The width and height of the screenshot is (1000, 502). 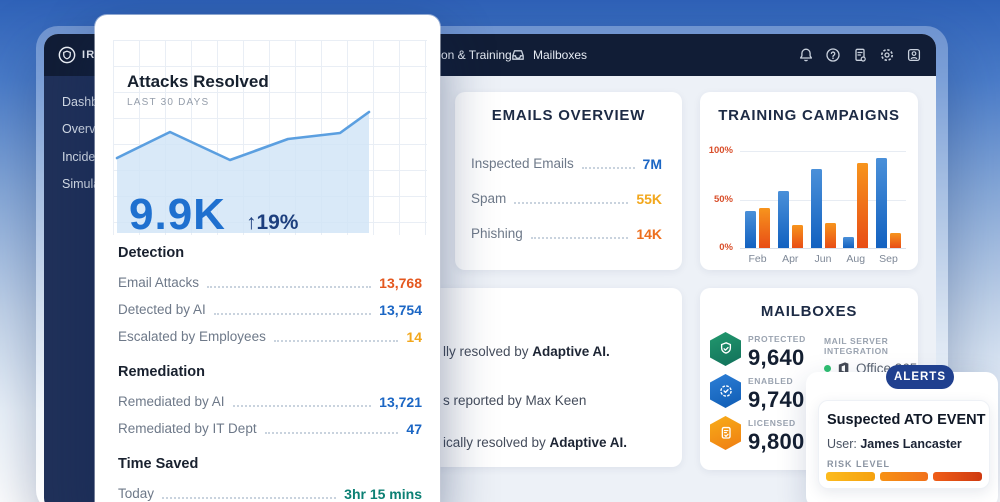 I want to click on alerts-button: ALERTS, so click(x=920, y=377).